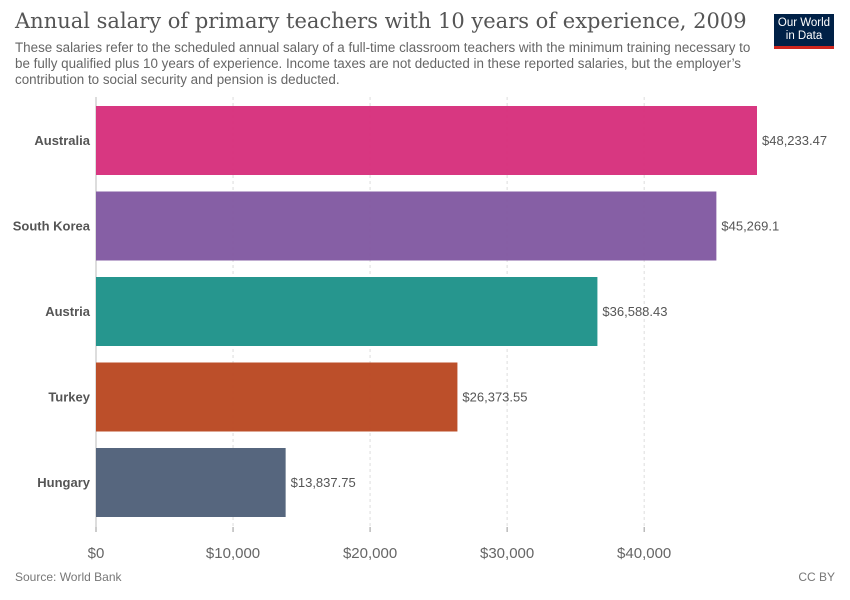  I want to click on owid-logo: Our World in Data, so click(804, 31).